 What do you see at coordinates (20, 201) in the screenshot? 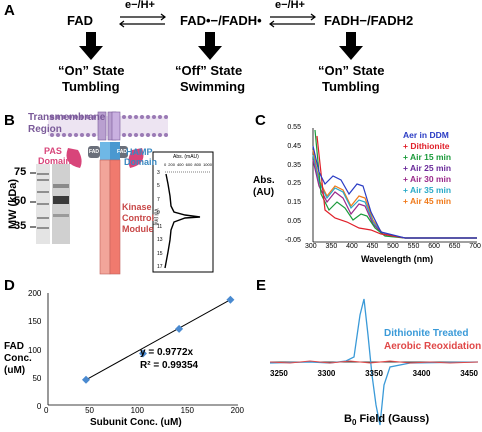
I see `mw-tick-50: 50` at bounding box center [20, 201].